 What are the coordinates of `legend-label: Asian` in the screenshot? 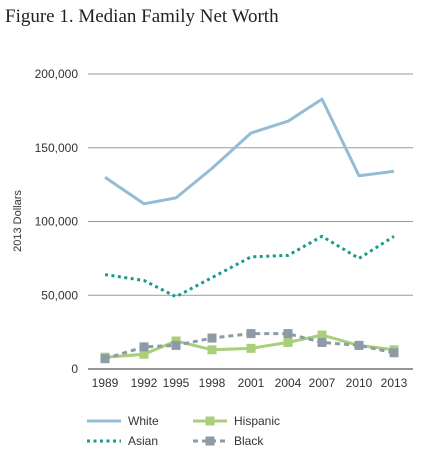 It's located at (143, 441).